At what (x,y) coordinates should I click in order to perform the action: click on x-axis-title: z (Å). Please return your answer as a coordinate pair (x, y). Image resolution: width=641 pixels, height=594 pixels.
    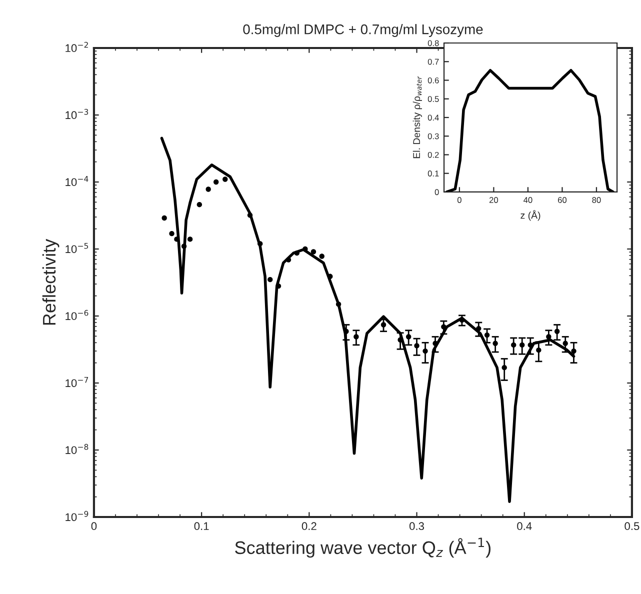
    Looking at the image, I should click on (530, 215).